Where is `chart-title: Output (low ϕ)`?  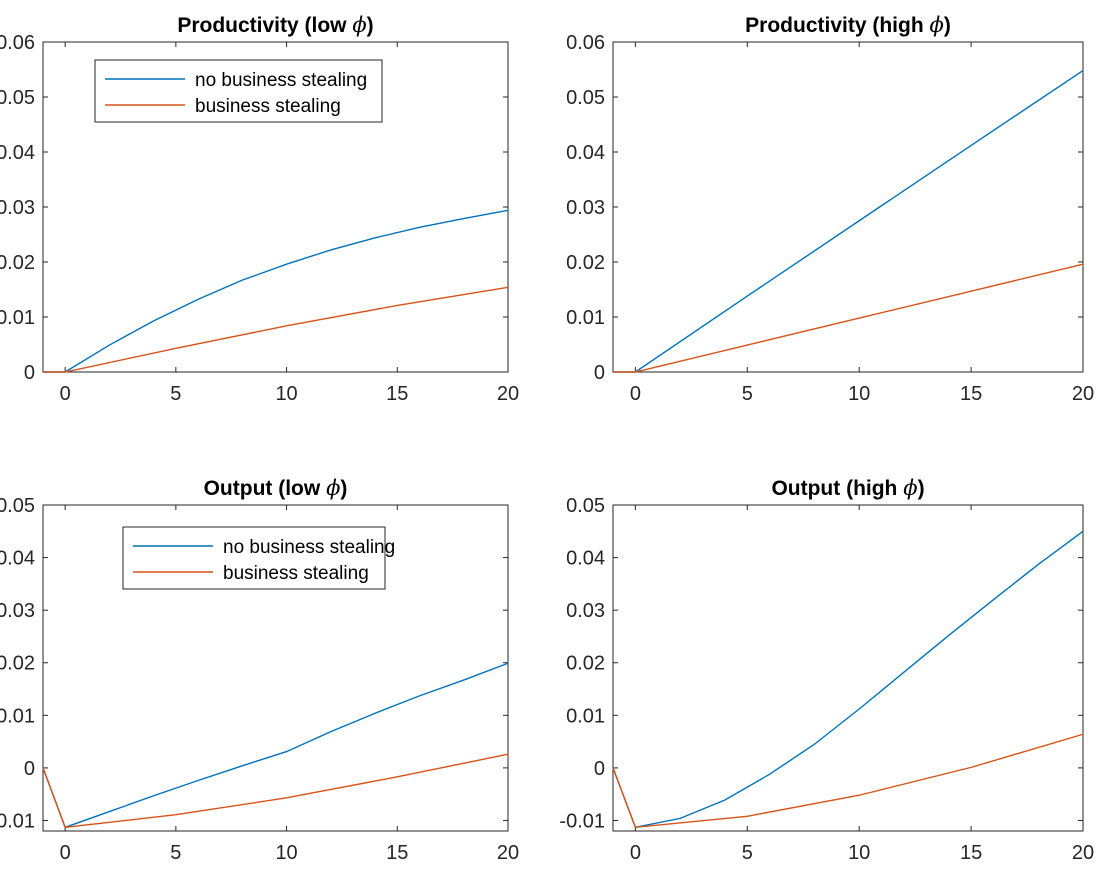
chart-title: Output (low ϕ) is located at coordinates (276, 488).